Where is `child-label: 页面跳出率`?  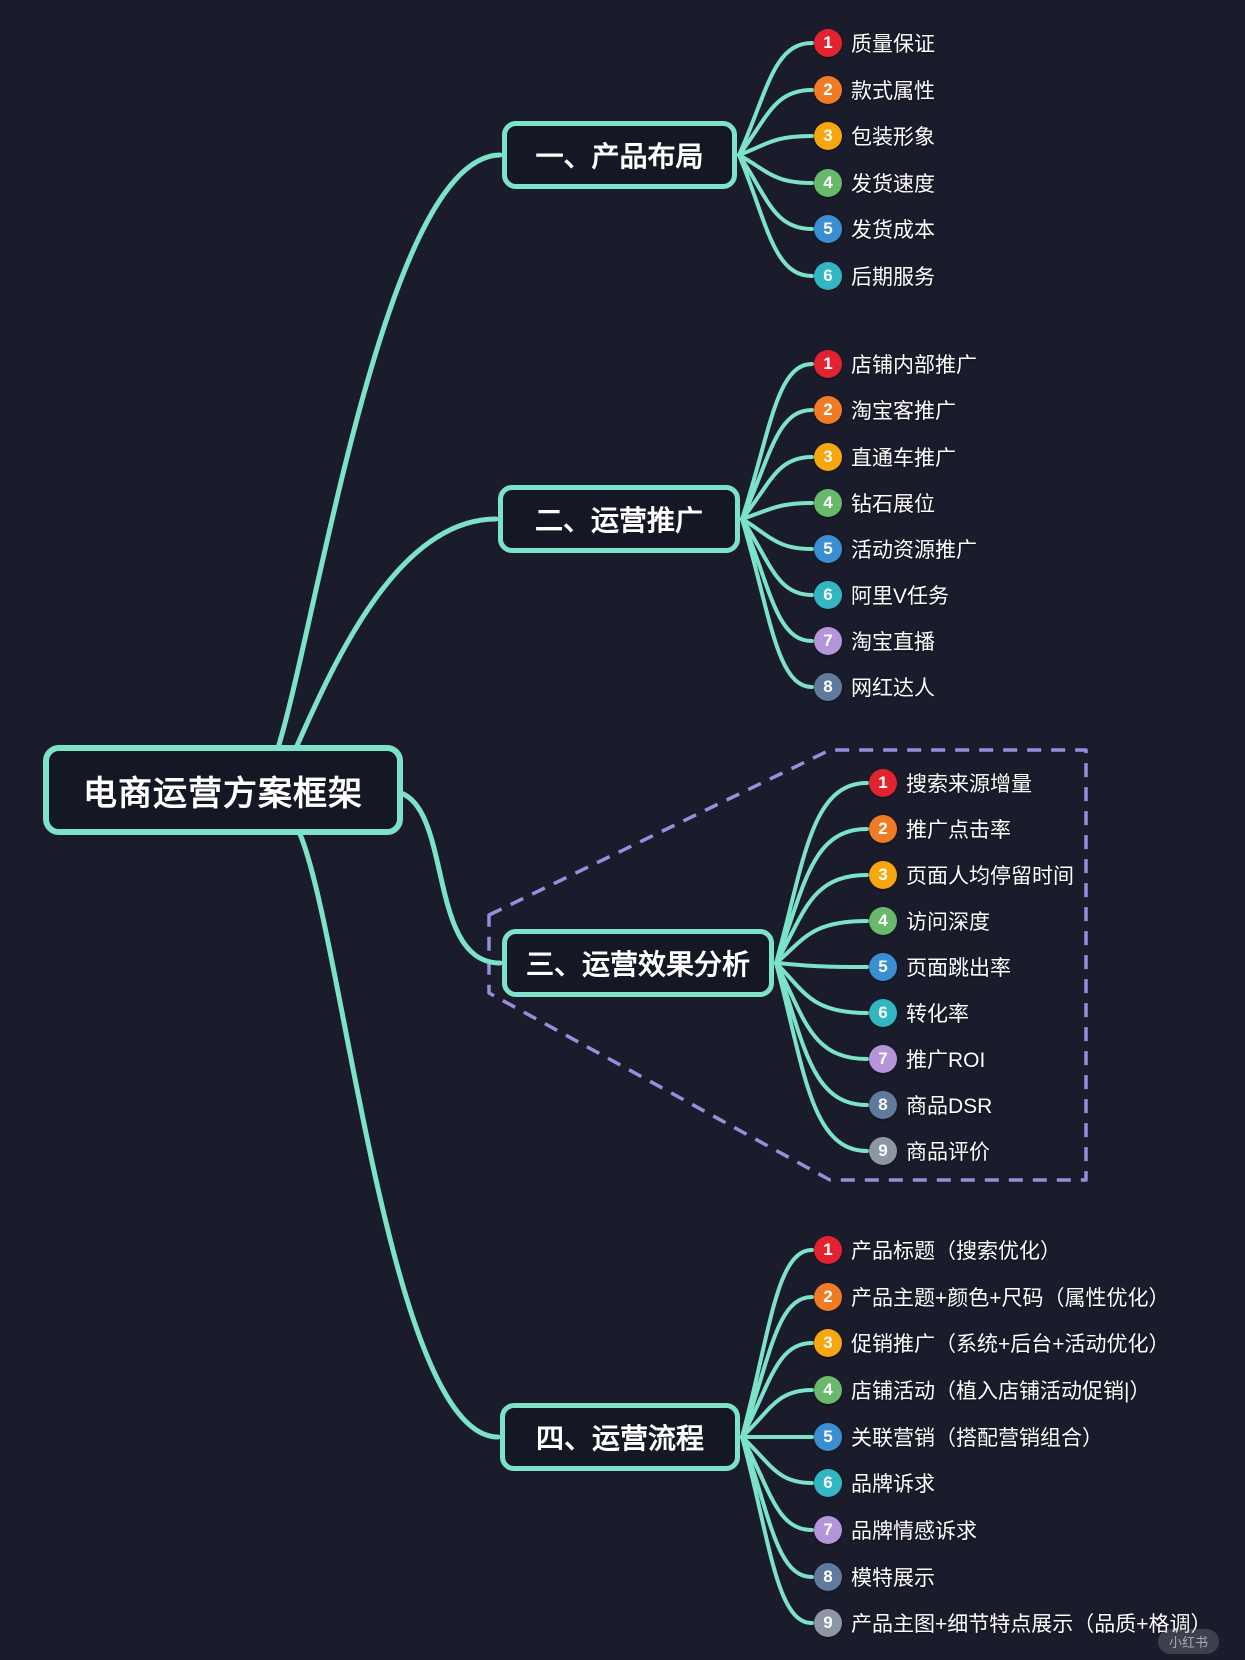 child-label: 页面跳出率 is located at coordinates (958, 968).